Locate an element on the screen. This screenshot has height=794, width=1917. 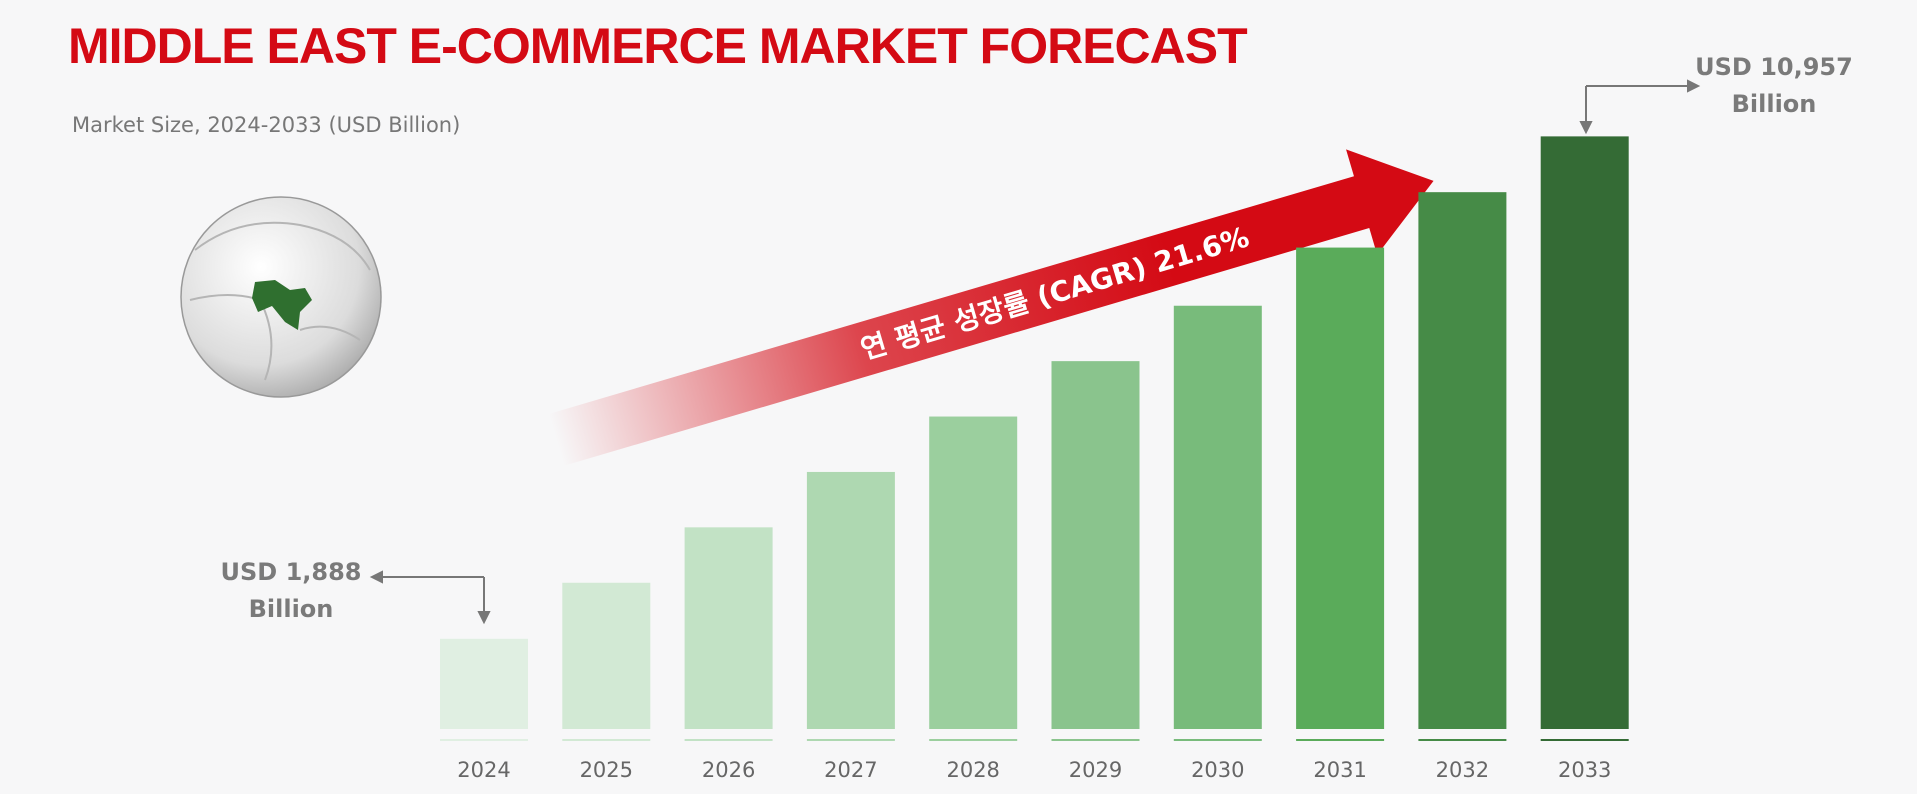
x-tick-label: 2028 is located at coordinates (972, 770).